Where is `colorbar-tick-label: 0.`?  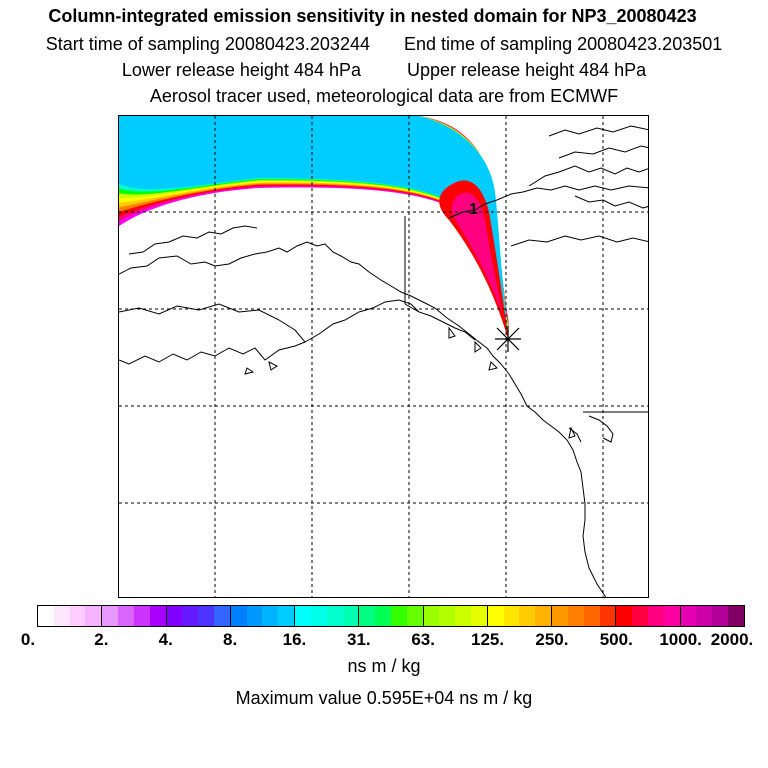
colorbar-tick-label: 0. is located at coordinates (28, 639).